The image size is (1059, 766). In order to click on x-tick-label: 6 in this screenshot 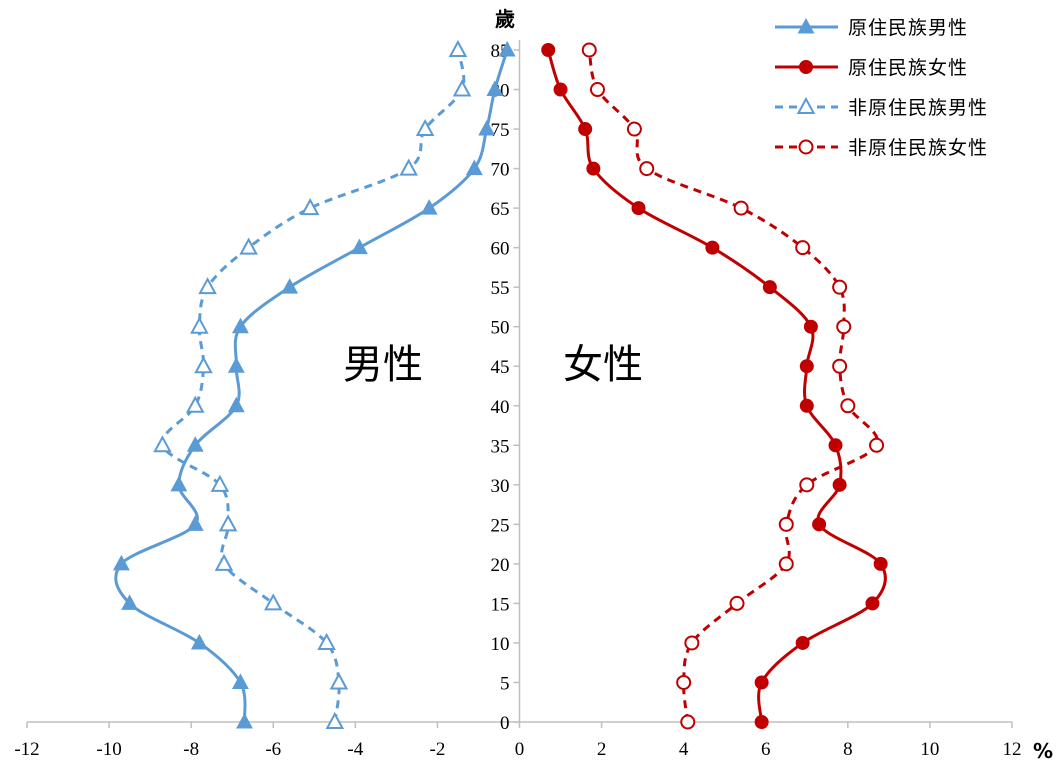, I will do `click(766, 749)`.